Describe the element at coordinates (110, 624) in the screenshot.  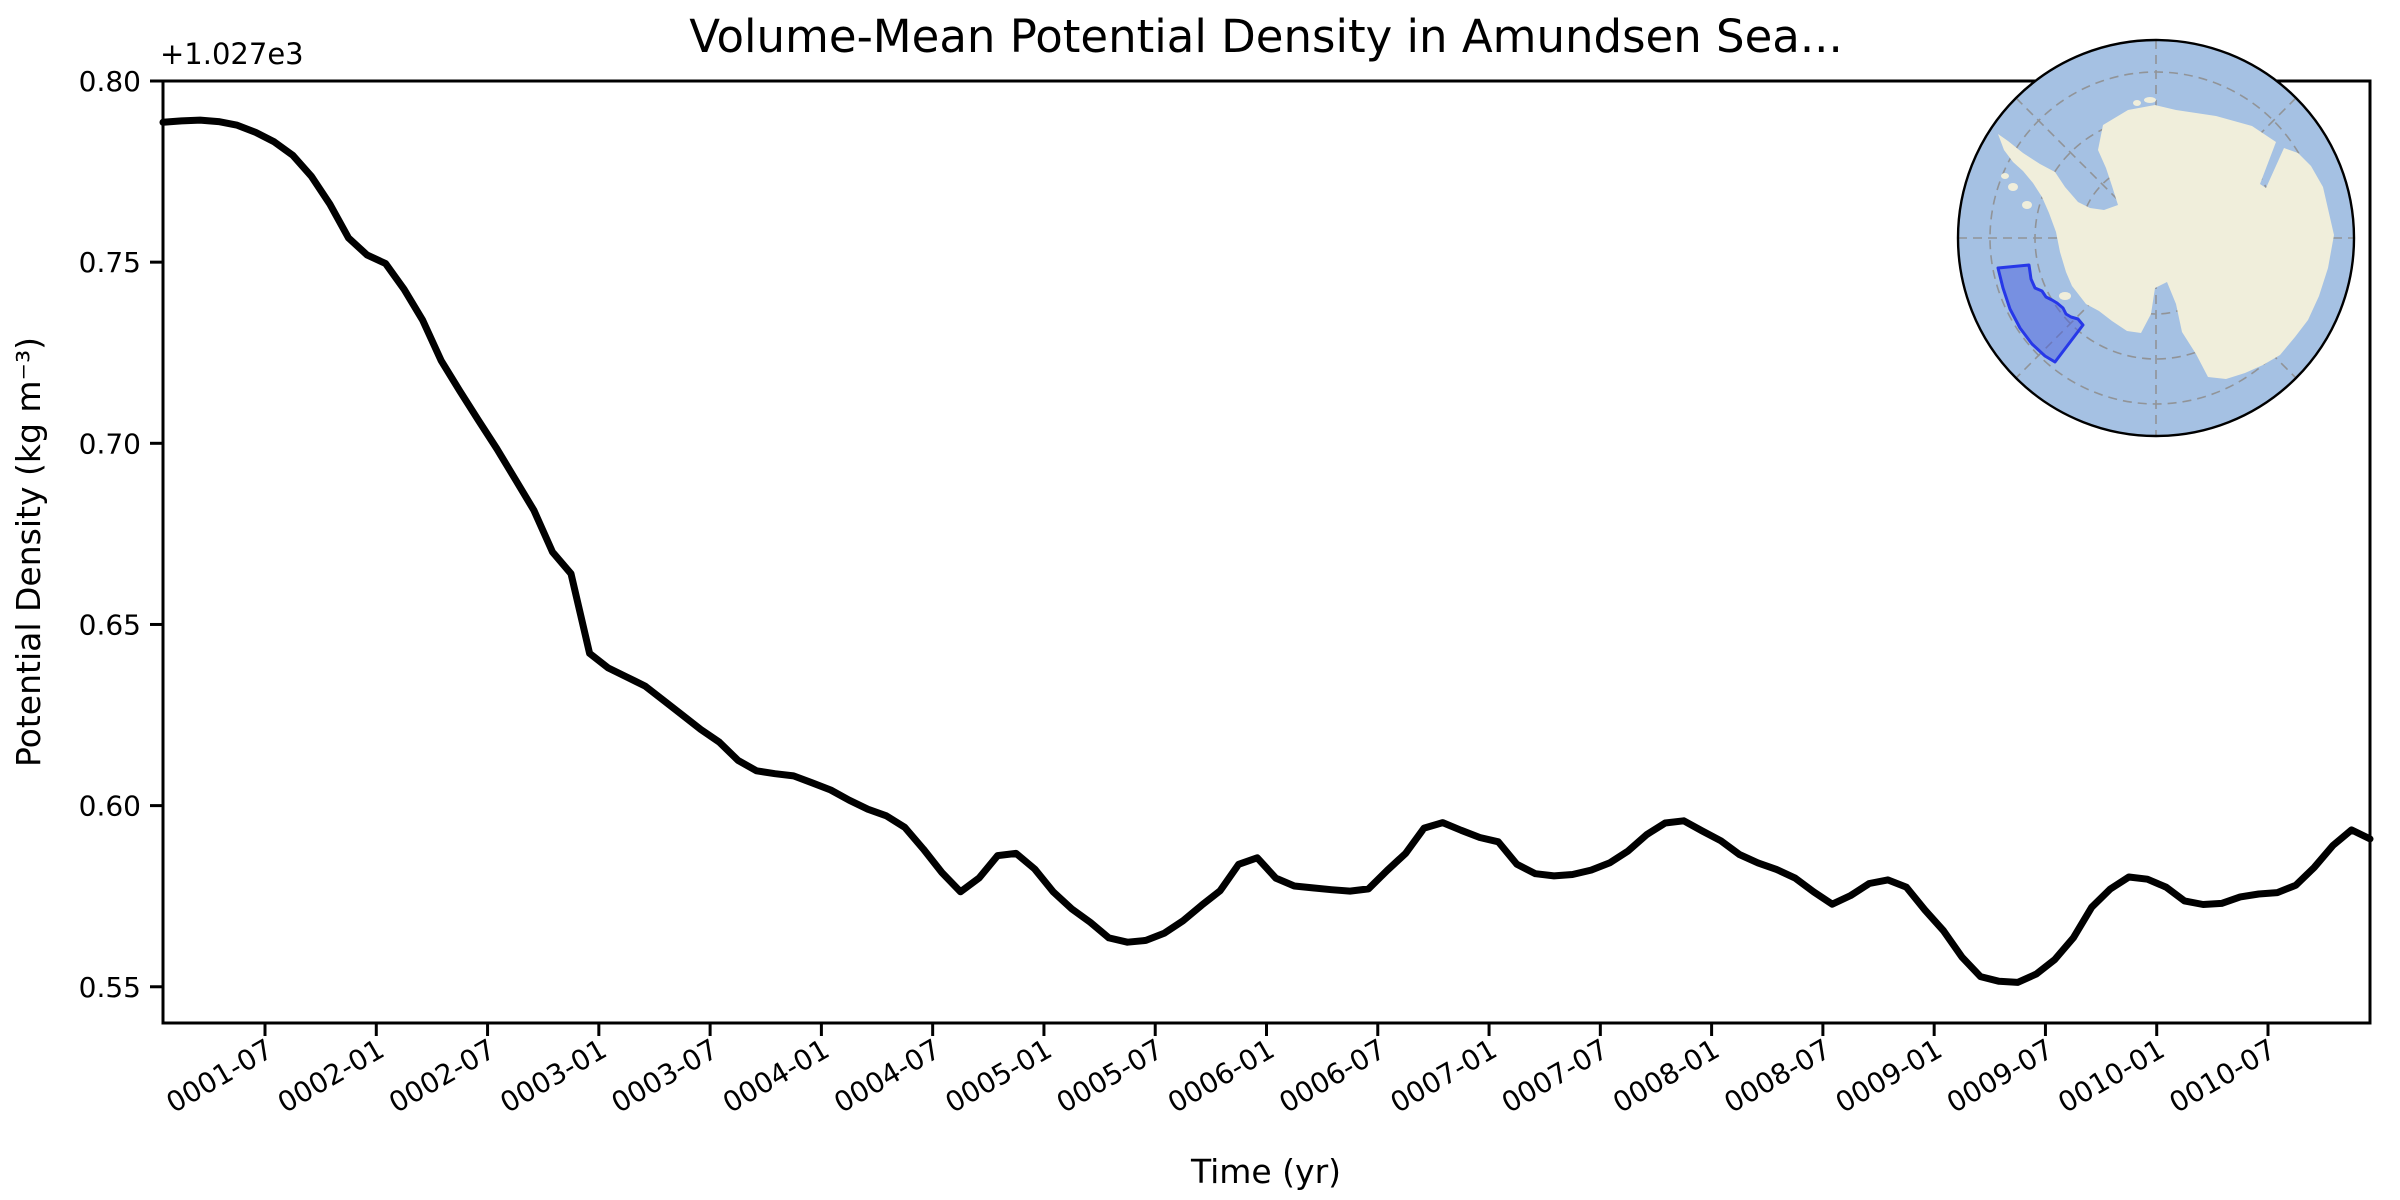
I see `y-tick-label: 0.65` at that location.